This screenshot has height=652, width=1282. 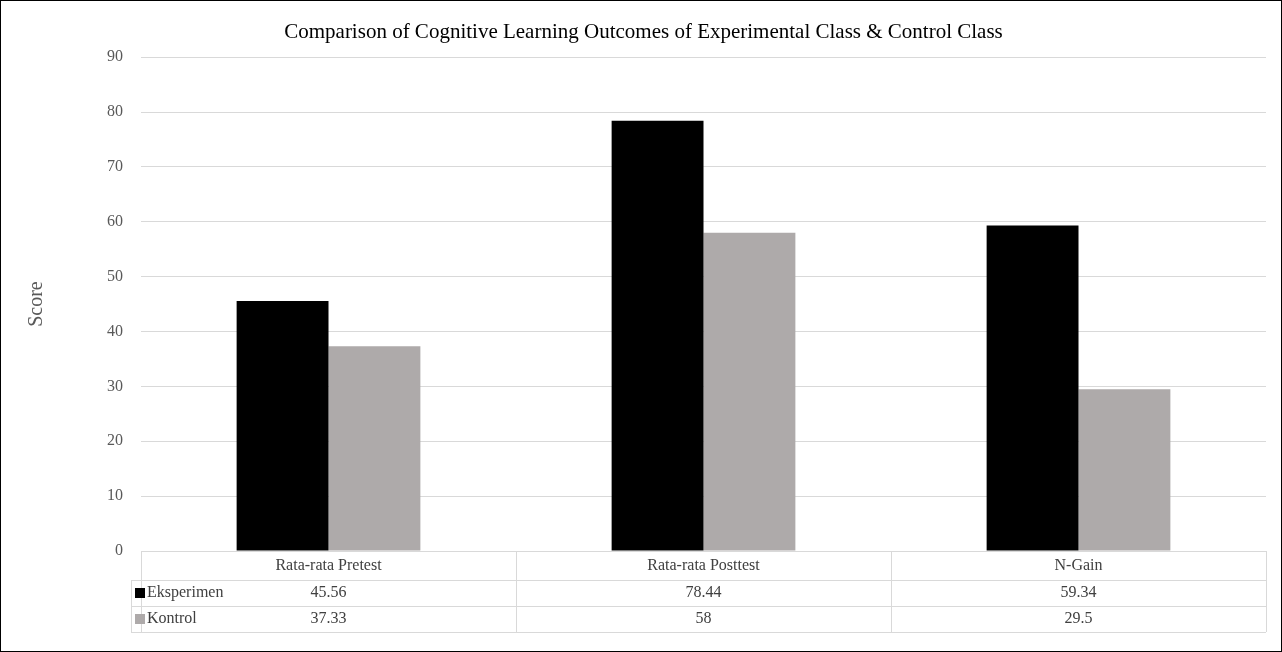 What do you see at coordinates (115, 111) in the screenshot?
I see `y-tick-label: 80` at bounding box center [115, 111].